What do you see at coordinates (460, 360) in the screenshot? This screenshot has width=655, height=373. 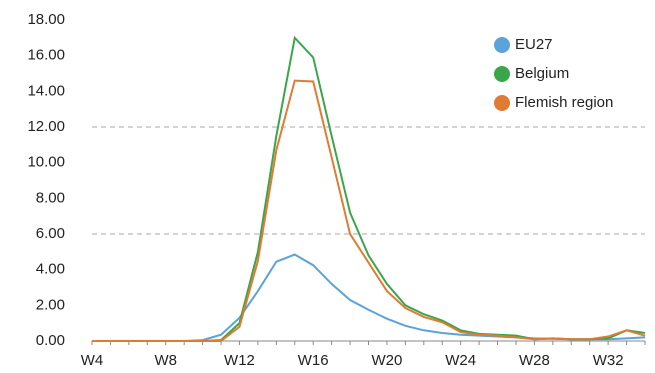 I see `x-tick-label: W24` at bounding box center [460, 360].